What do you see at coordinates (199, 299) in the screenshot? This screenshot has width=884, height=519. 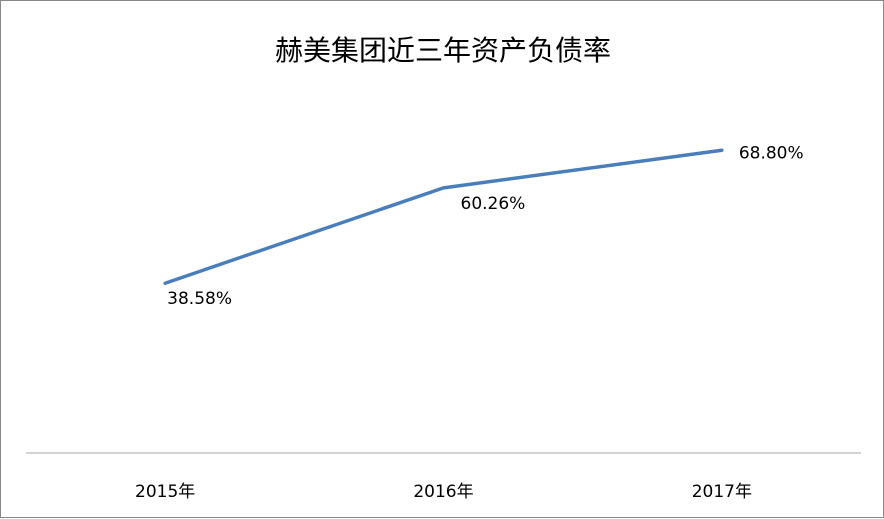 I see `data-label: 38.58%` at bounding box center [199, 299].